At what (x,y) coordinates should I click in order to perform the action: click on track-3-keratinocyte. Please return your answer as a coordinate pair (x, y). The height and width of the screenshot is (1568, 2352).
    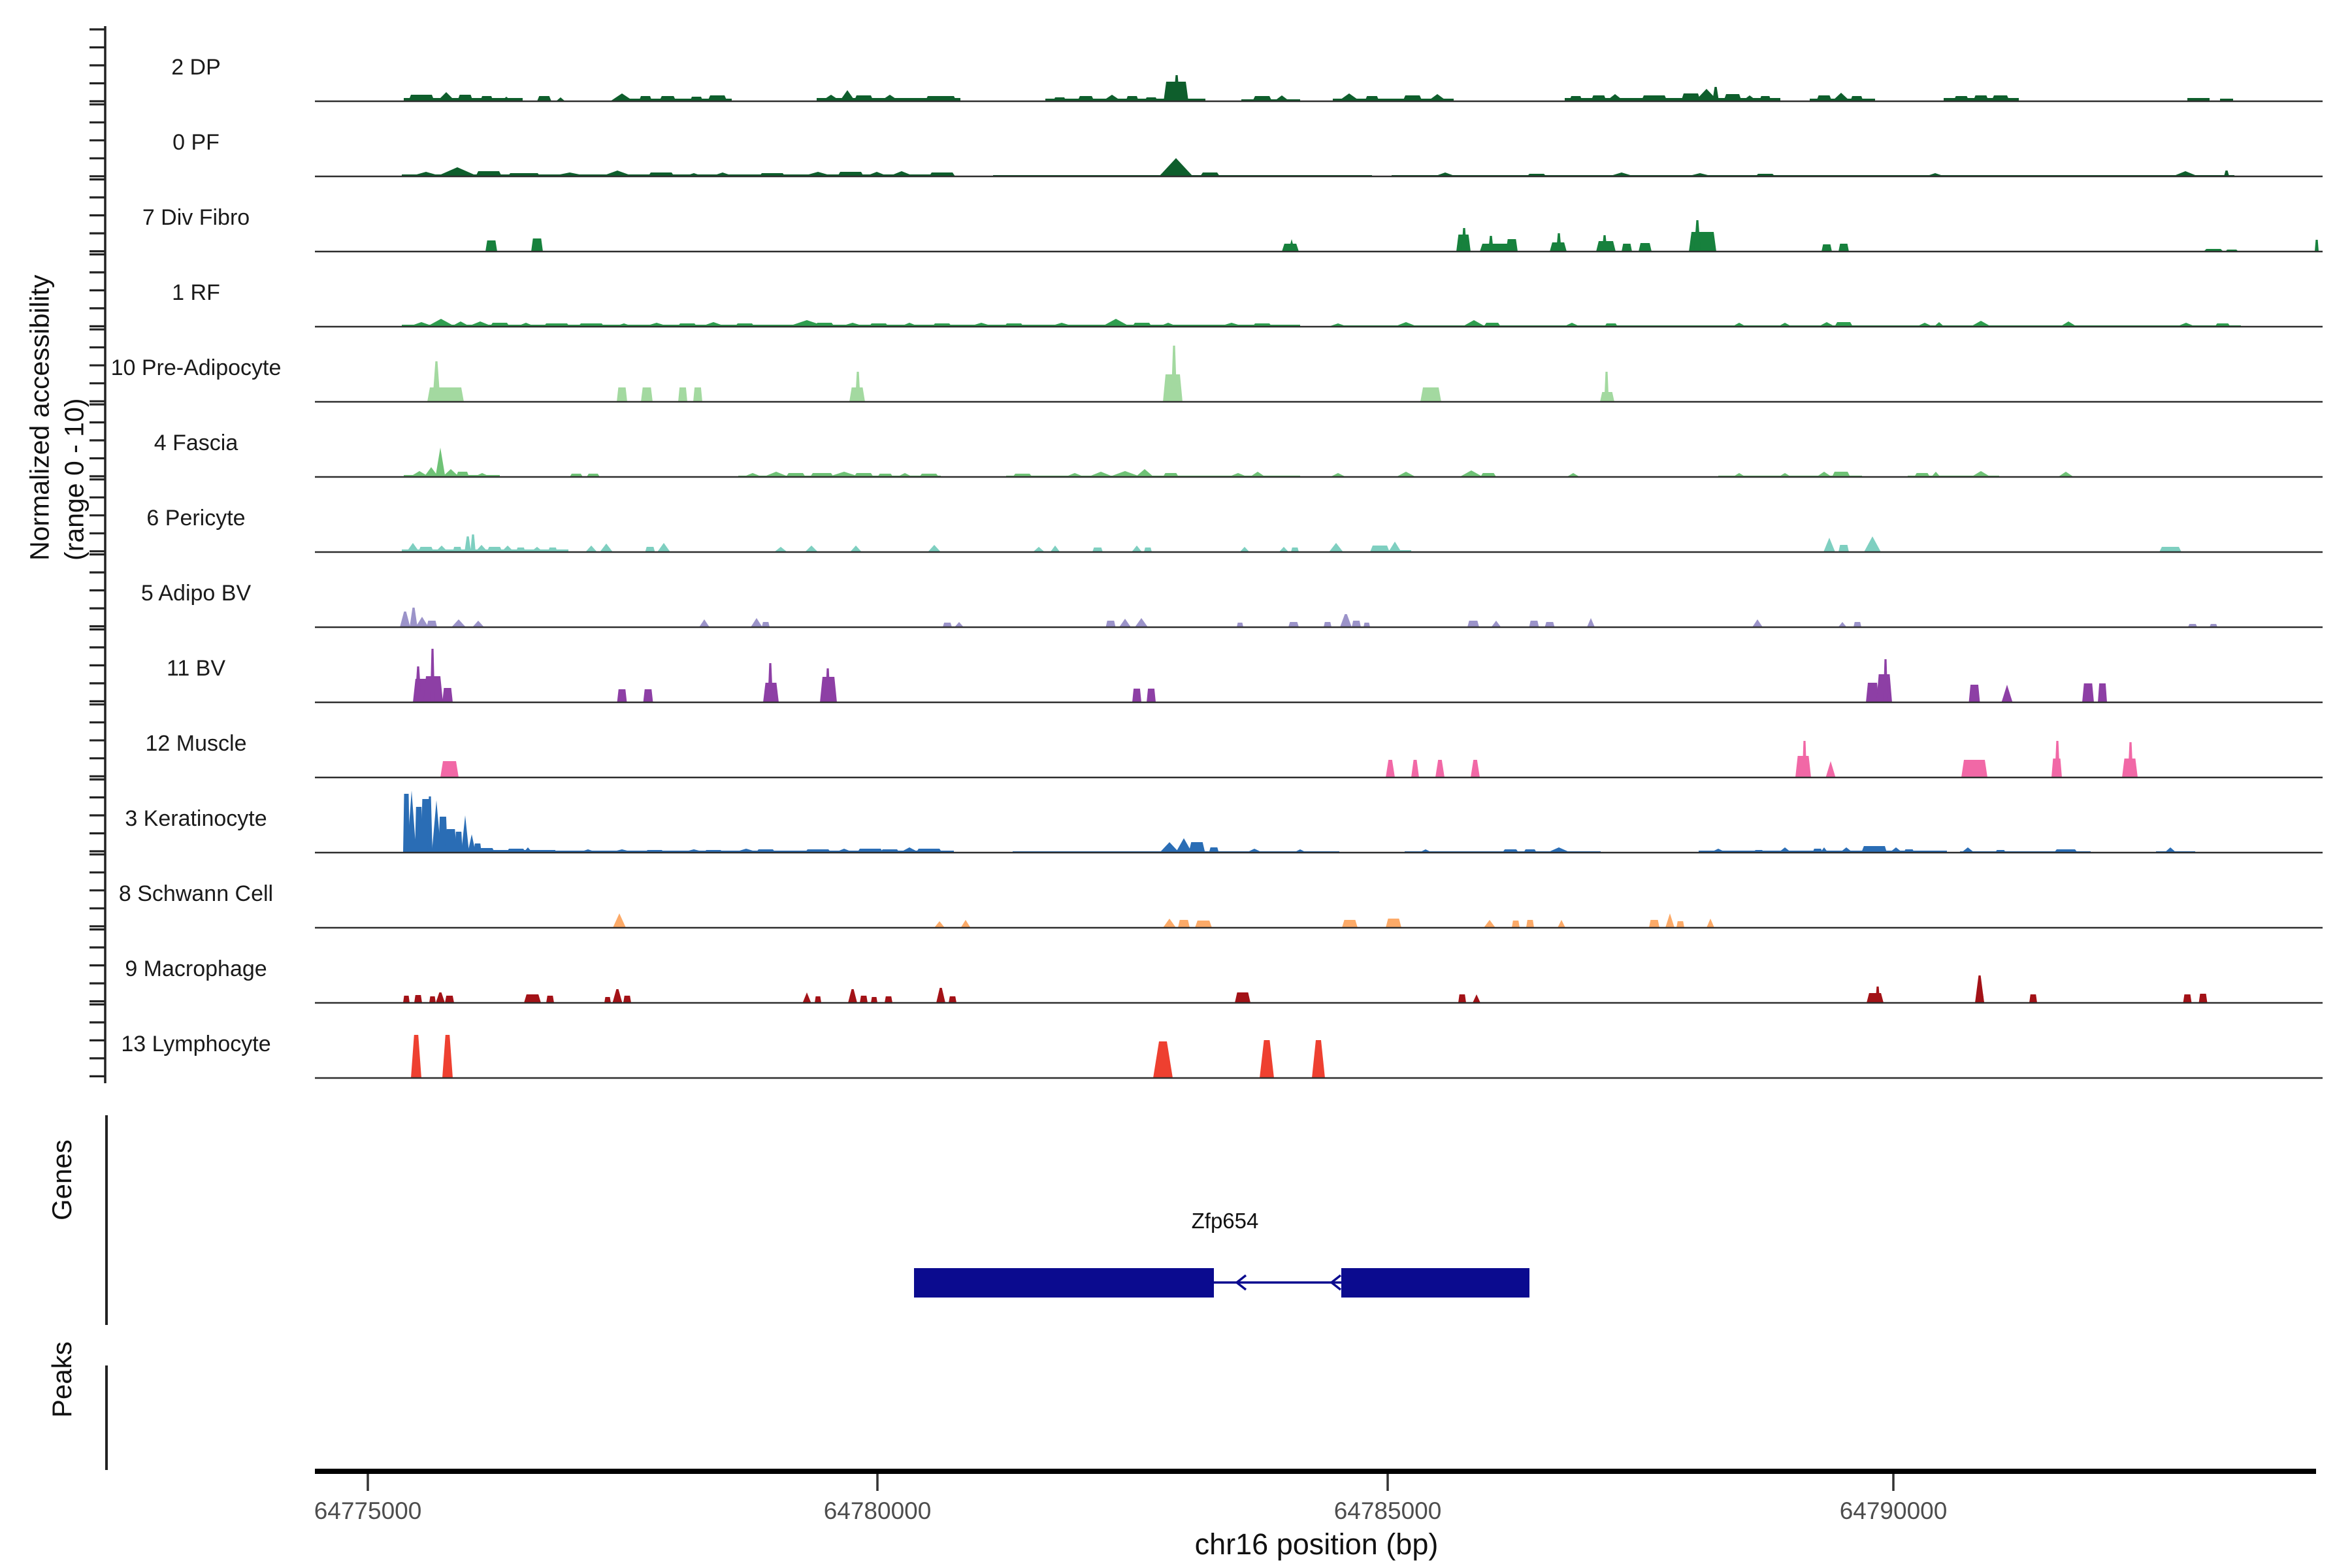
    Looking at the image, I should click on (1319, 822).